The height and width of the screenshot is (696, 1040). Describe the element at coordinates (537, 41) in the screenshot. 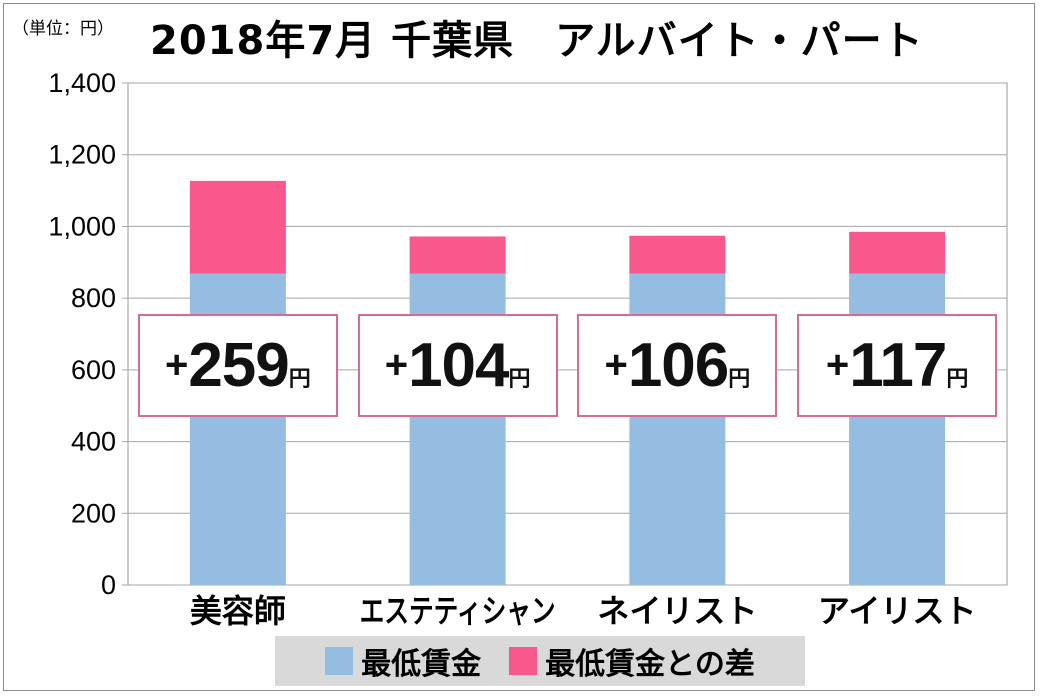

I see `chart-title: 2018年7月 千葉県 アルバイト・パート` at that location.